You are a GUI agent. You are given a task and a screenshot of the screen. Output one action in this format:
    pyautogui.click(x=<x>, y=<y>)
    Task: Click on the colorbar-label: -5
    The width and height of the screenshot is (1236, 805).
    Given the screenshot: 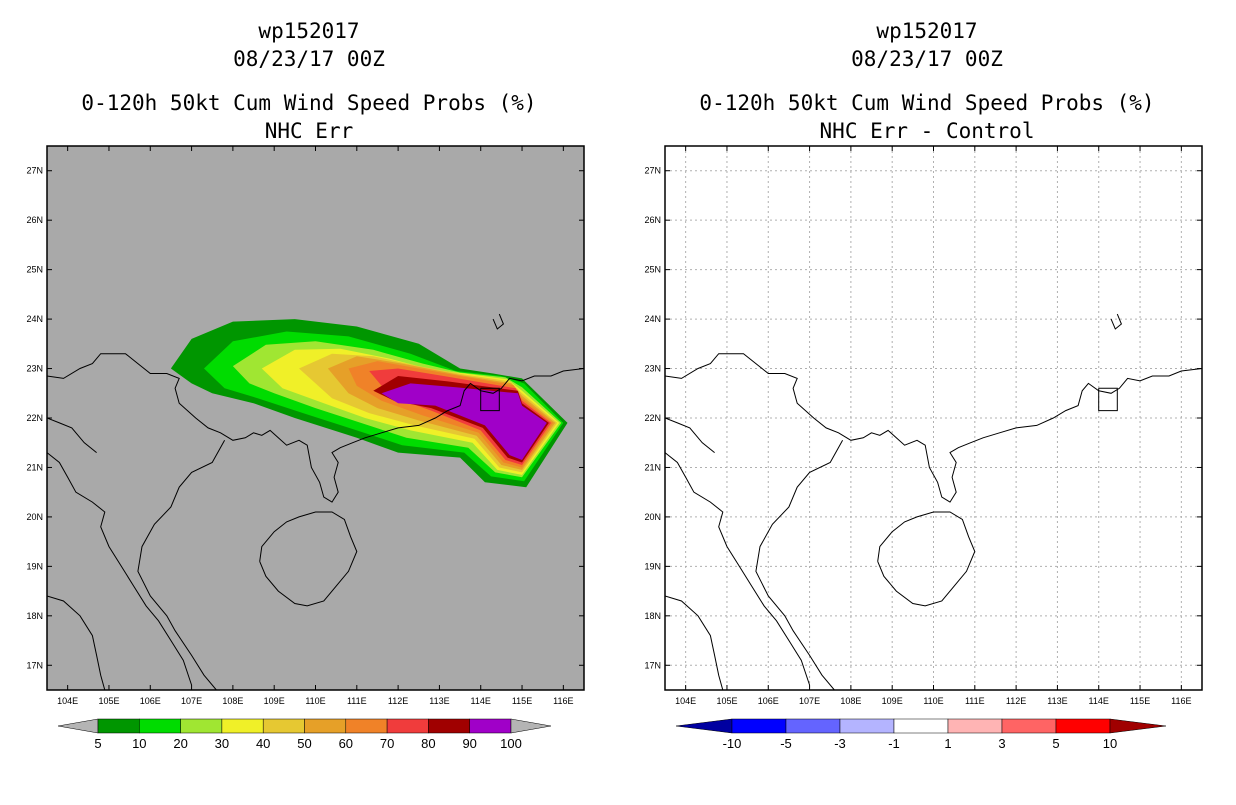 What is the action you would take?
    pyautogui.click(x=786, y=743)
    